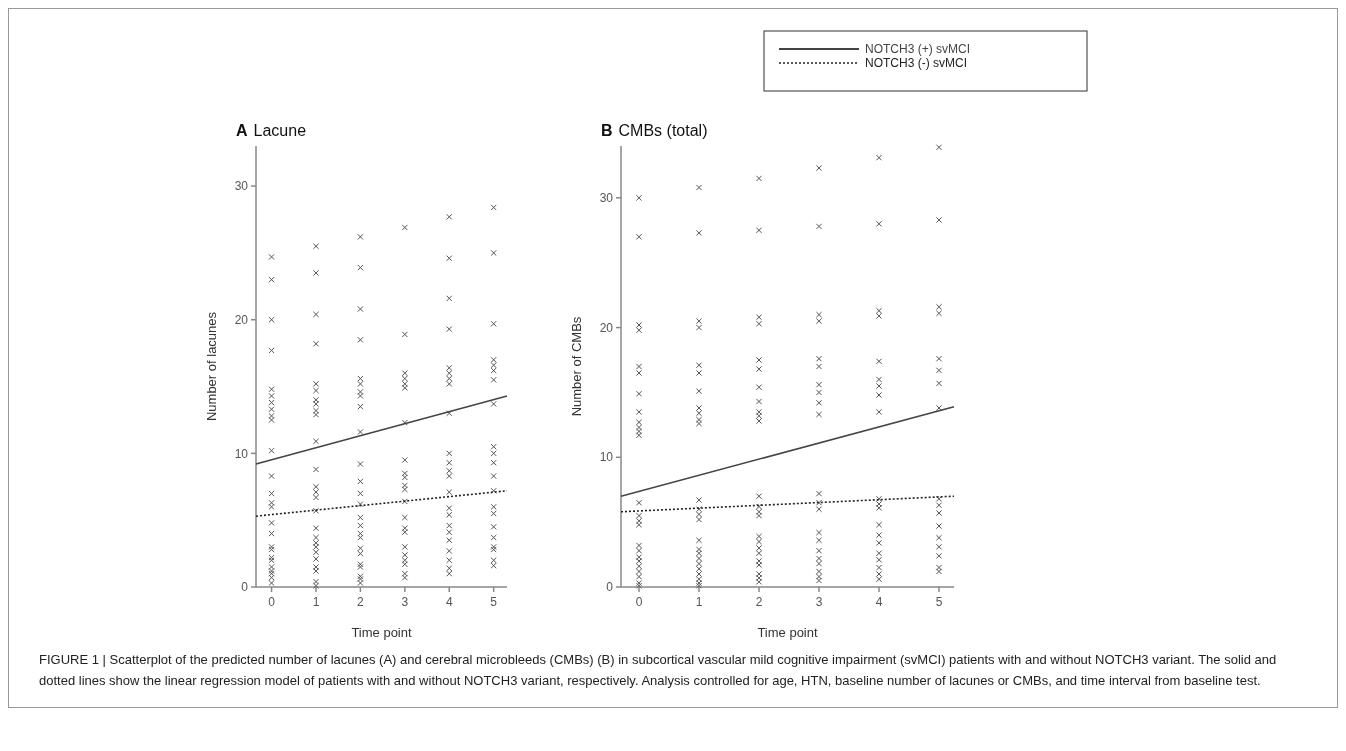 The image size is (1346, 751). Describe the element at coordinates (916, 63) in the screenshot. I see `text: NOTCH3 (-) svMCI` at that location.